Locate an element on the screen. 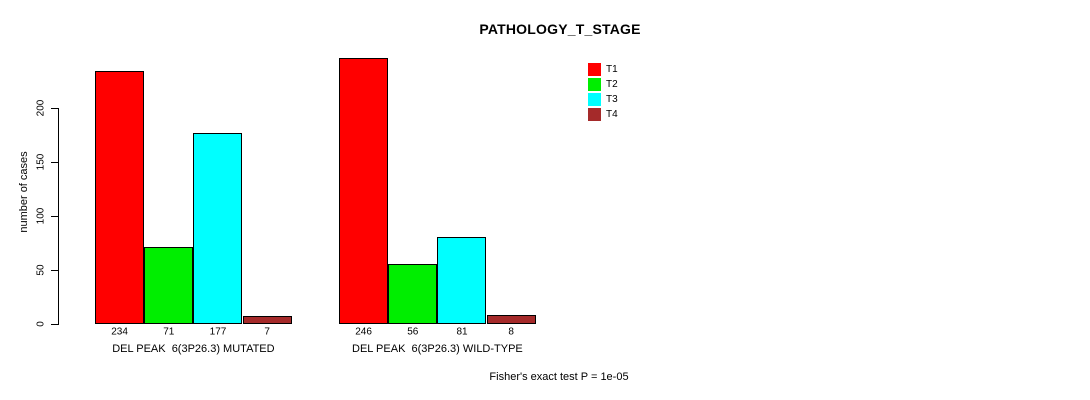 Image resolution: width=1090 pixels, height=400 pixels. legend-row-t3: T3 is located at coordinates (603, 99).